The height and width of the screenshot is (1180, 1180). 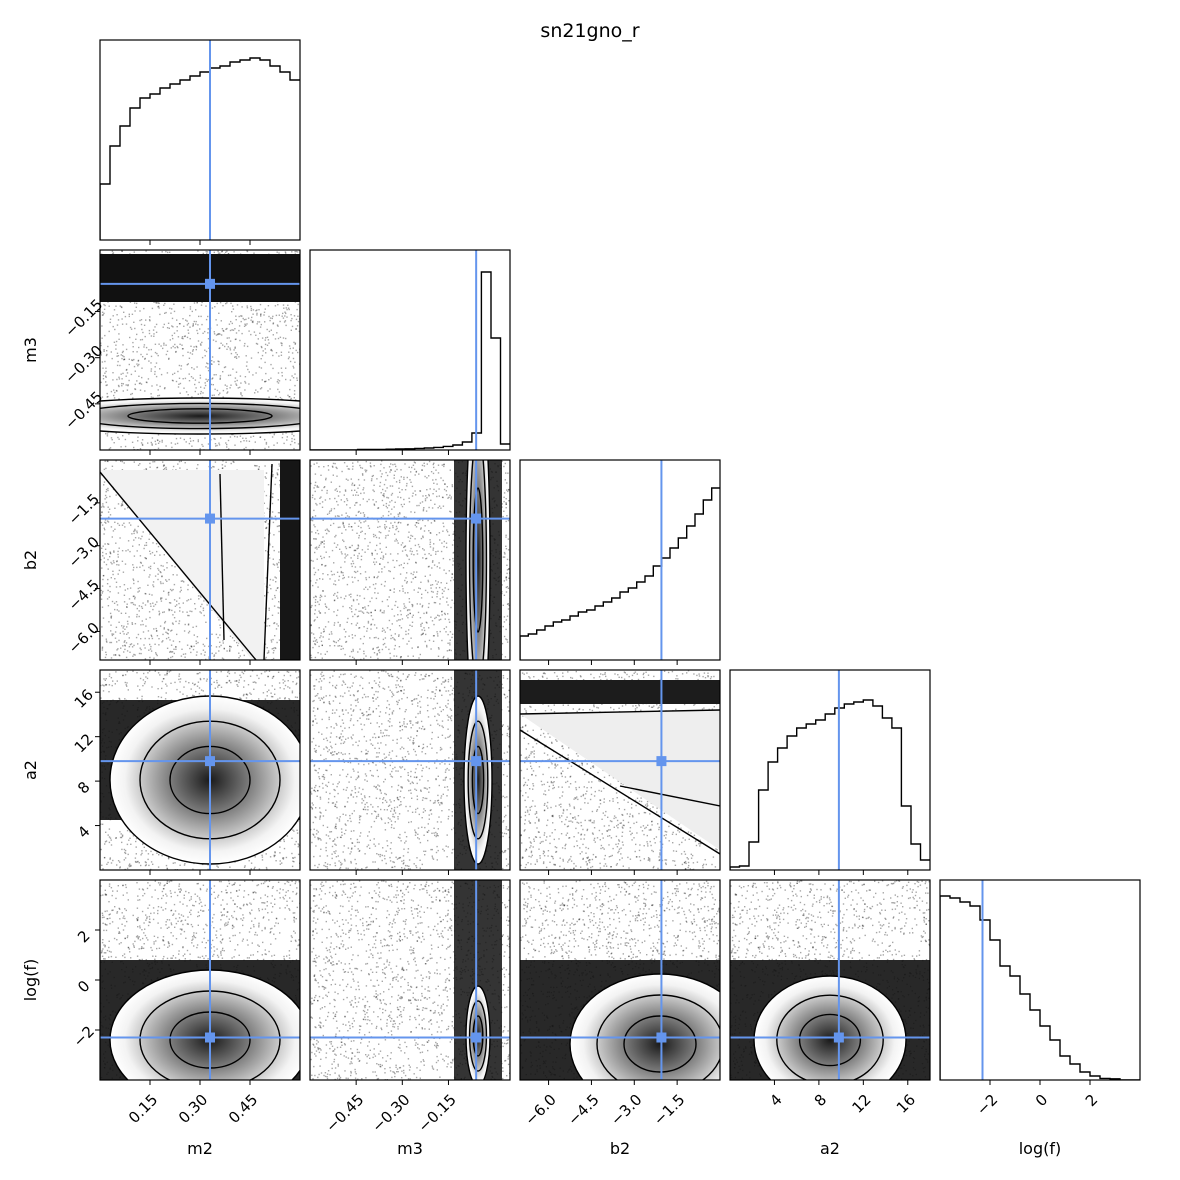 What do you see at coordinates (198, 352) in the screenshot?
I see `scatter-panel-m2-m3` at bounding box center [198, 352].